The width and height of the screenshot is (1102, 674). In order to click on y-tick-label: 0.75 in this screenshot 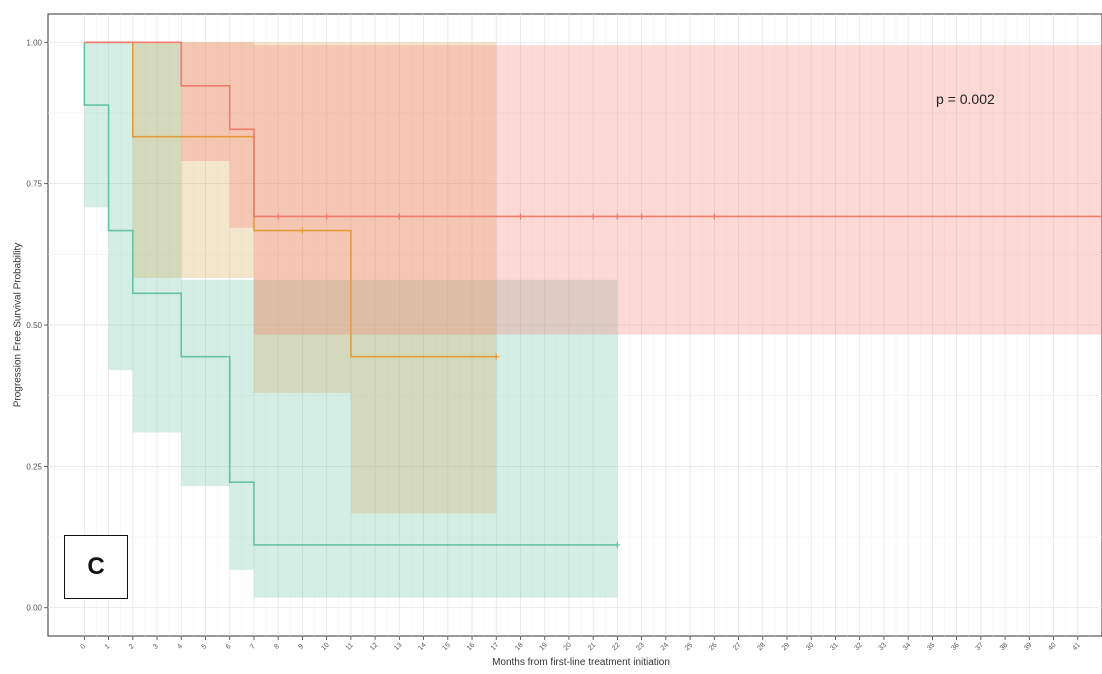, I will do `click(34, 184)`.